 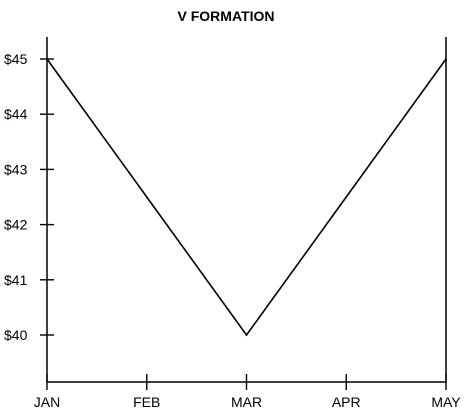 What do you see at coordinates (47, 402) in the screenshot?
I see `x-axis-tick-label: JAN` at bounding box center [47, 402].